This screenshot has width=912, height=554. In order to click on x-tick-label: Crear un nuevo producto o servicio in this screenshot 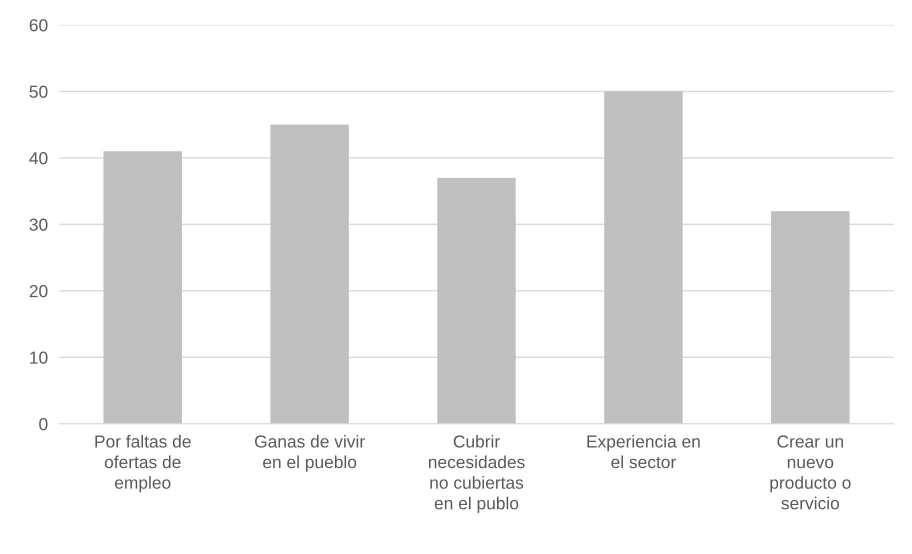, I will do `click(810, 472)`.